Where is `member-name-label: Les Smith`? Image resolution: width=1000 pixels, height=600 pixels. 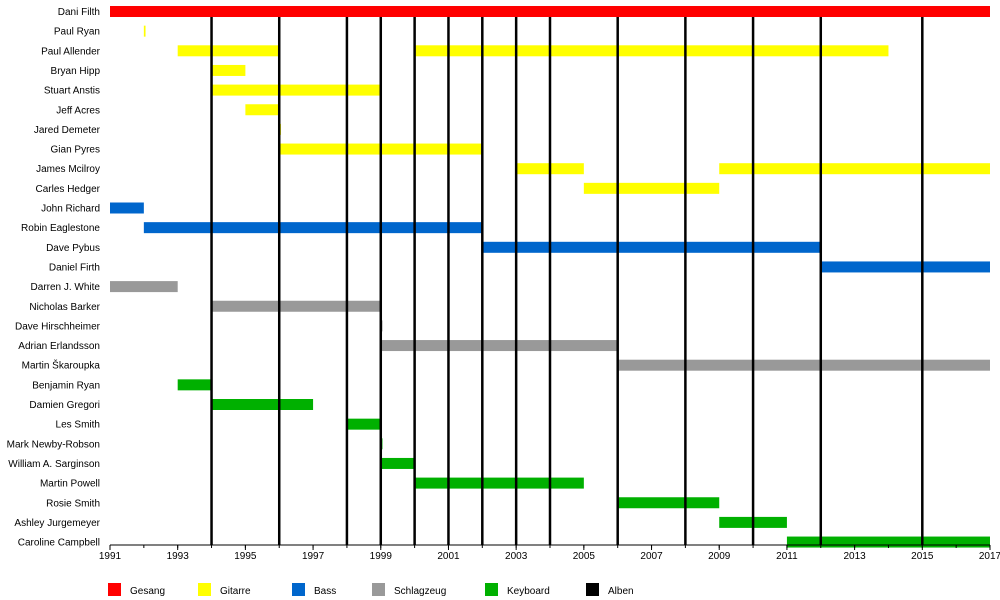
member-name-label: Les Smith is located at coordinates (78, 425).